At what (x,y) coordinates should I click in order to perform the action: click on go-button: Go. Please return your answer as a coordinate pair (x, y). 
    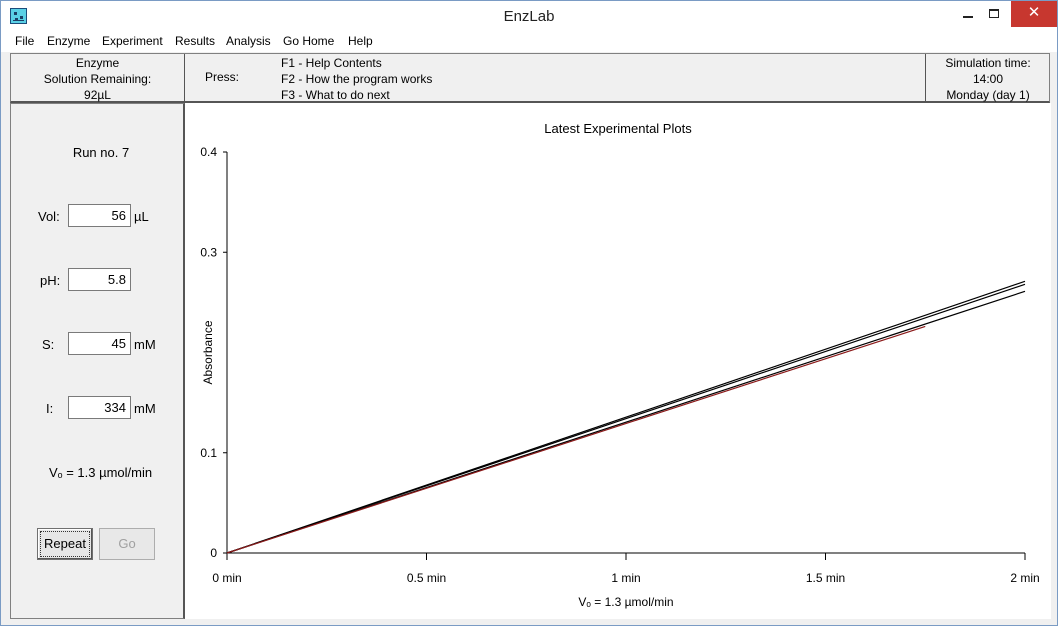
    Looking at the image, I should click on (127, 544).